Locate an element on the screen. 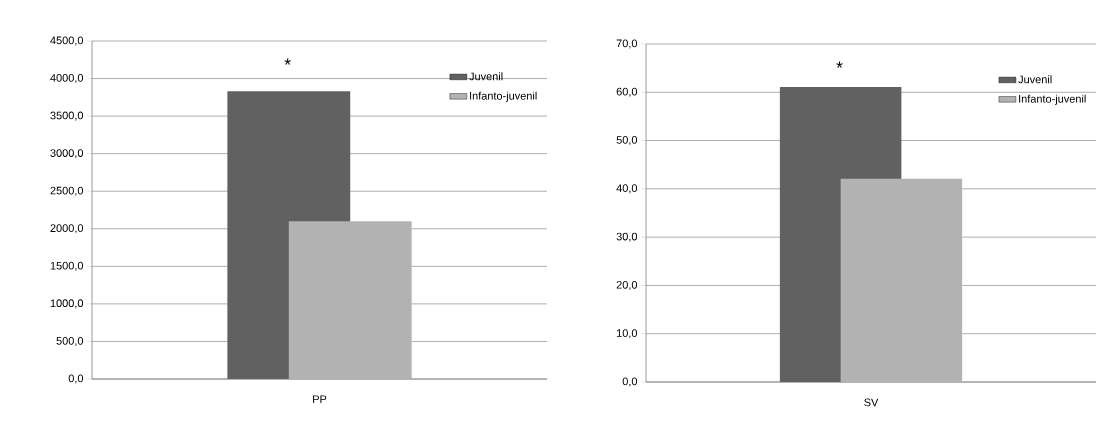 The image size is (1107, 423). y-tick-label: 500,0 is located at coordinates (70, 341).